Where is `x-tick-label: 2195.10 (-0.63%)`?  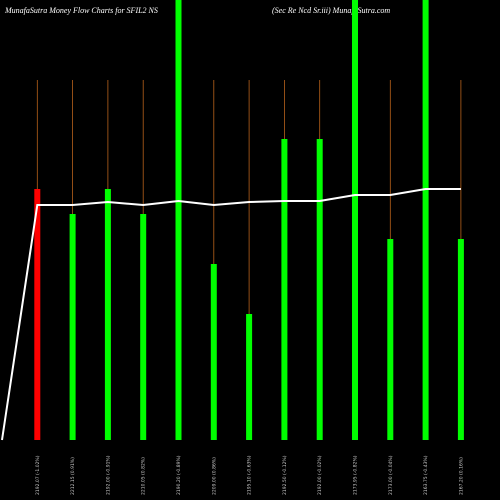
x-tick-label: 2195.10 (-0.63%) is located at coordinates (250, 475).